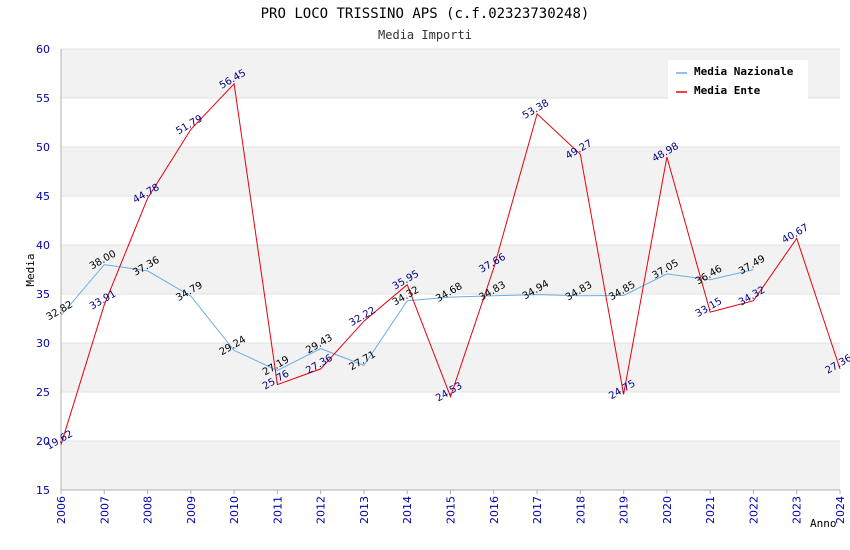 This screenshot has height=550, width=850. Describe the element at coordinates (753, 510) in the screenshot. I see `x-tick-label: 2022` at that location.